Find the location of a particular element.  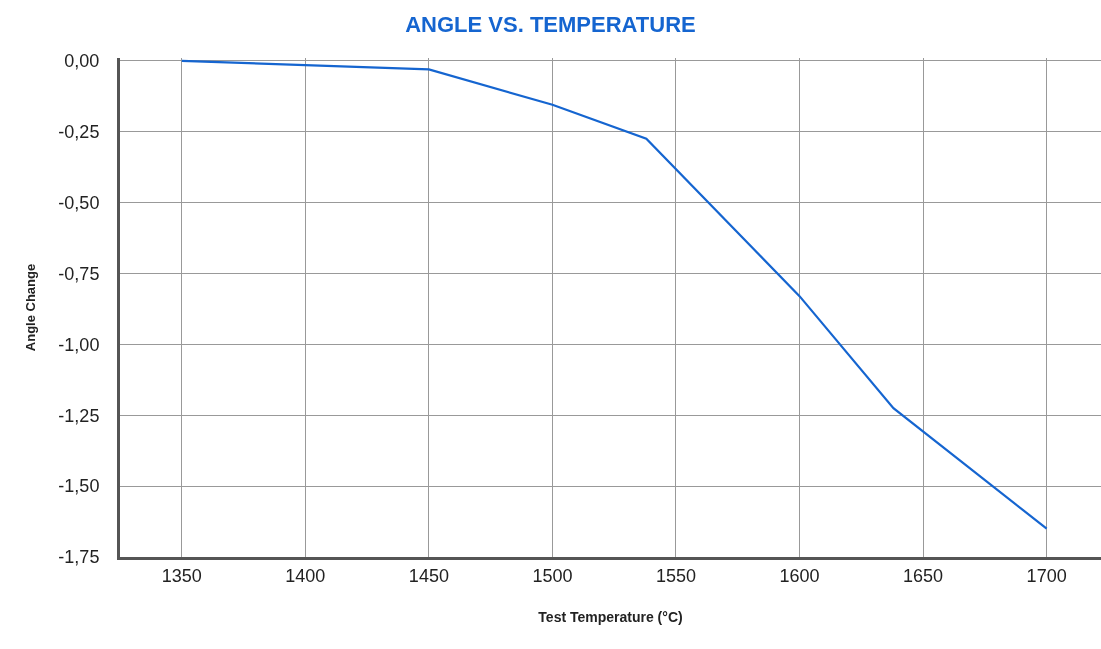

y-tick-label: -0,75 is located at coordinates (79, 273).